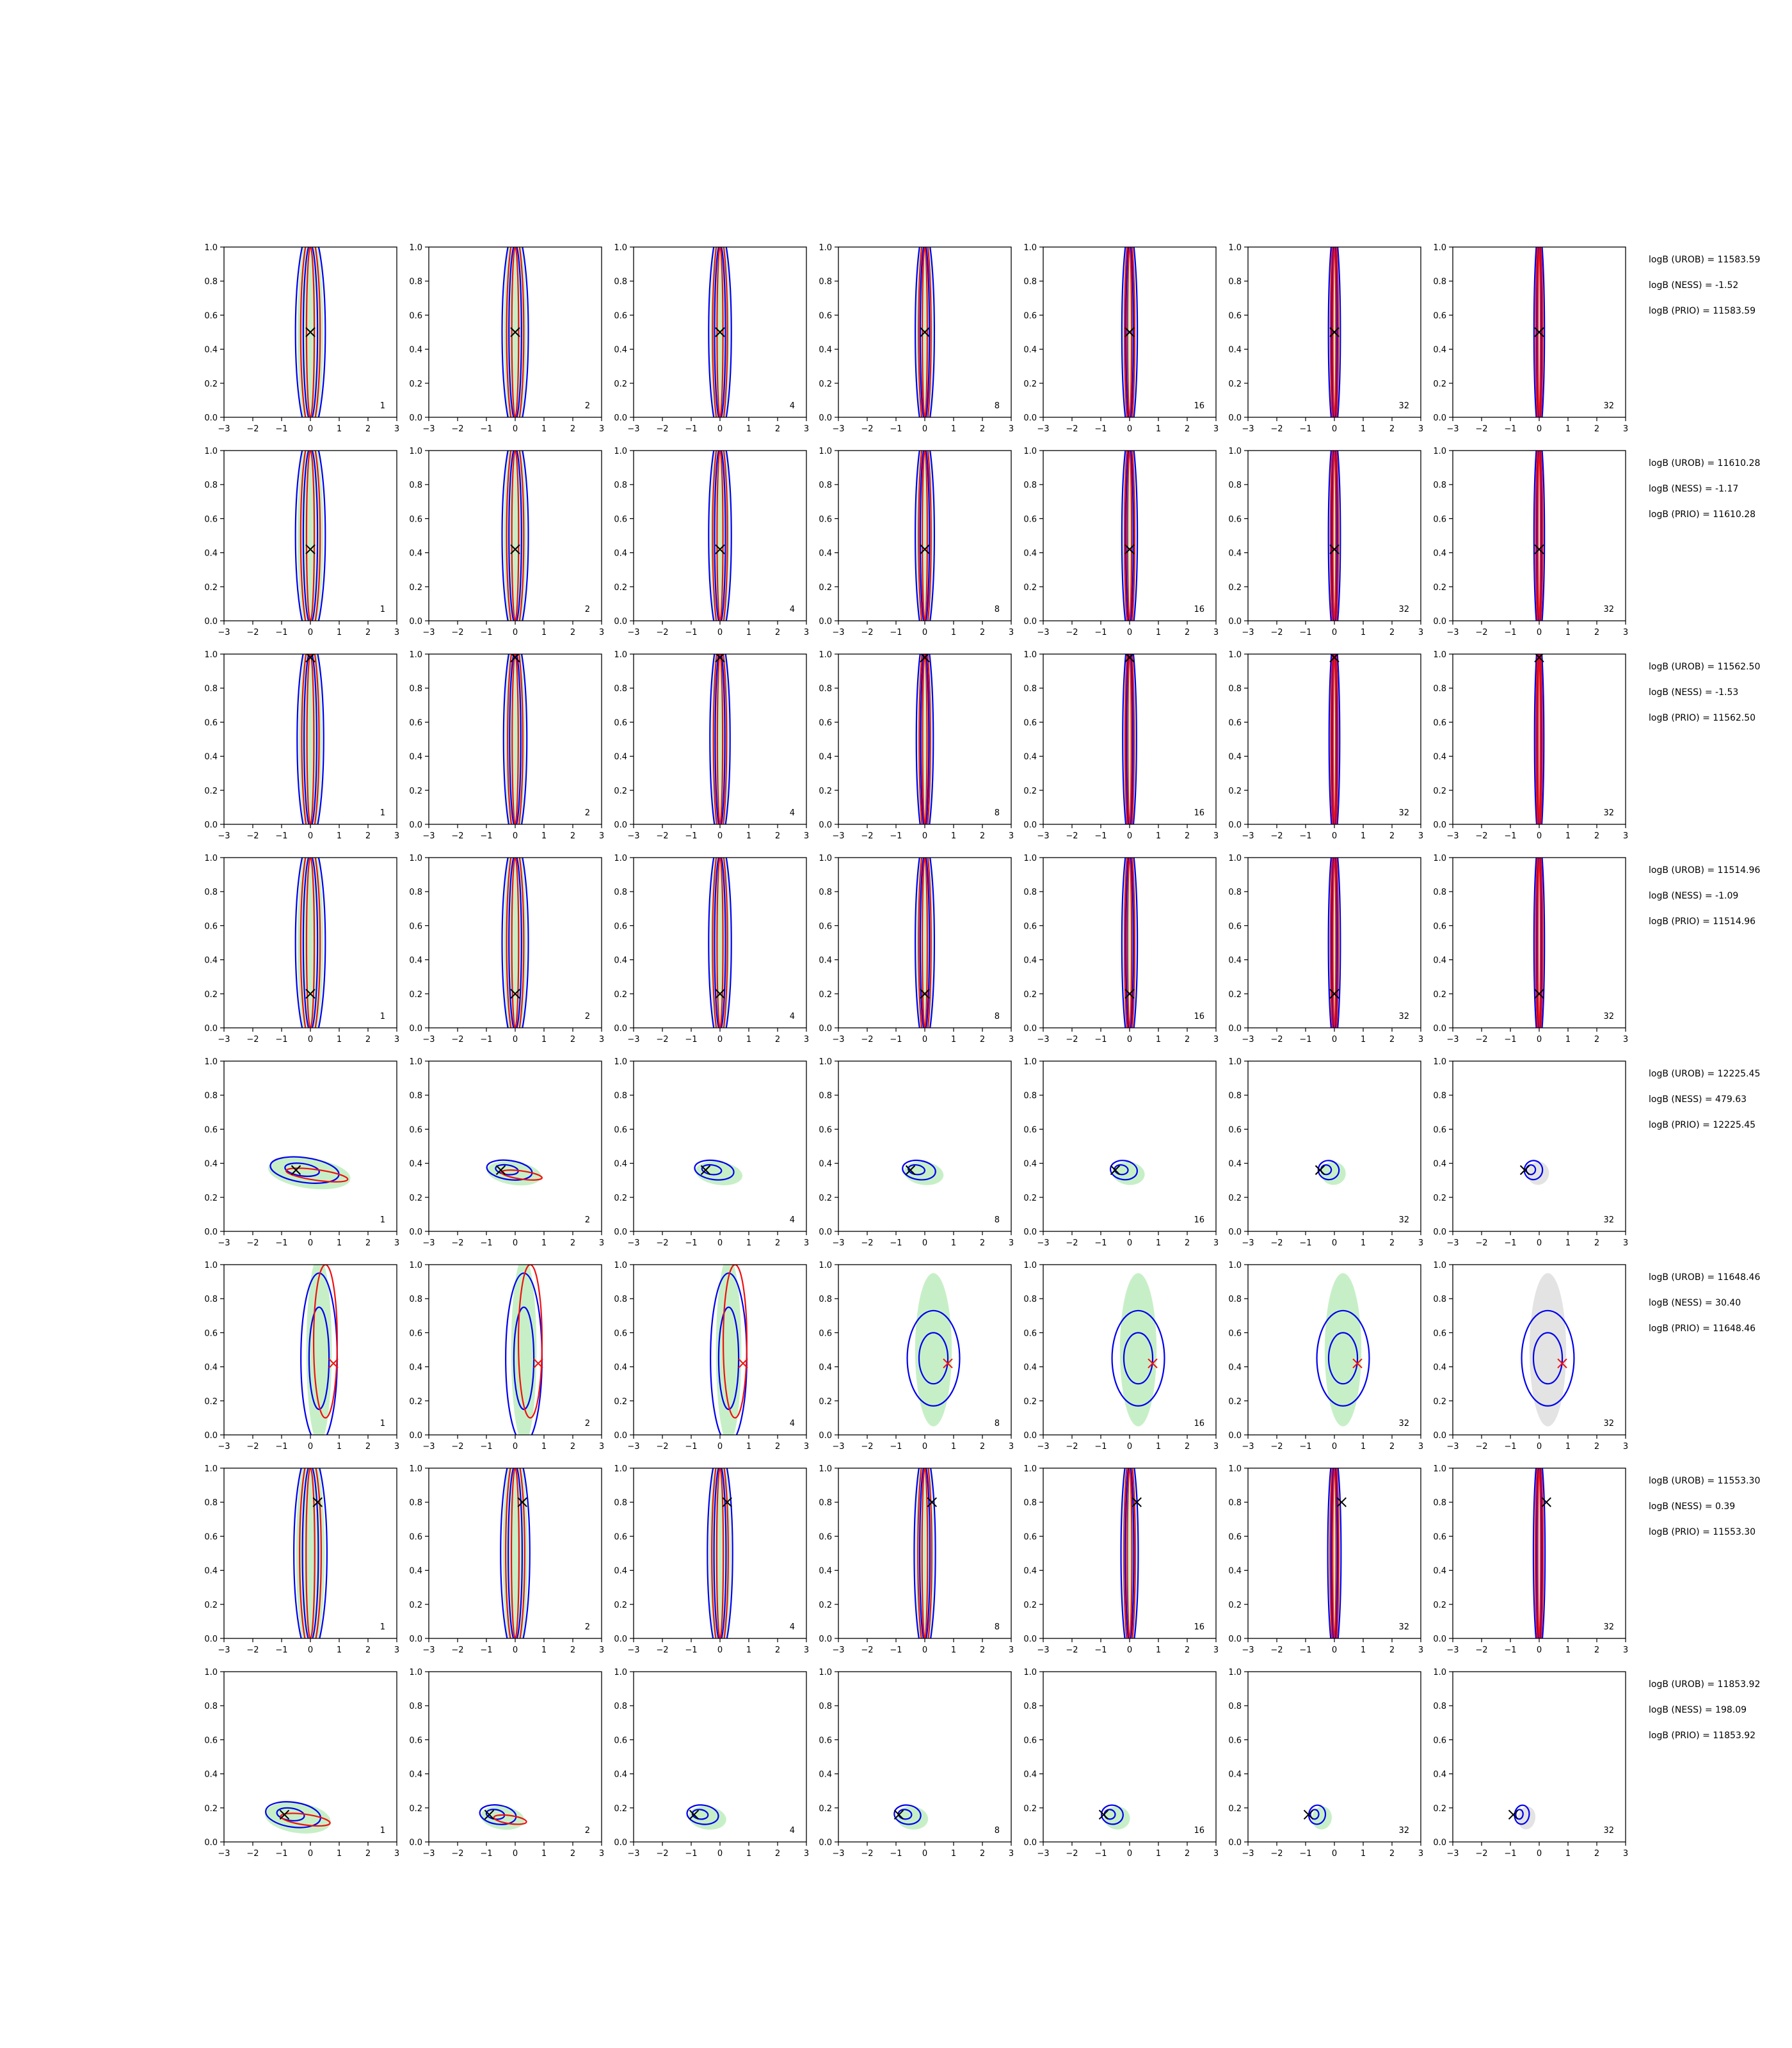  I want to click on logb-line: logB (UROB) = 11583.59, so click(1704, 260).